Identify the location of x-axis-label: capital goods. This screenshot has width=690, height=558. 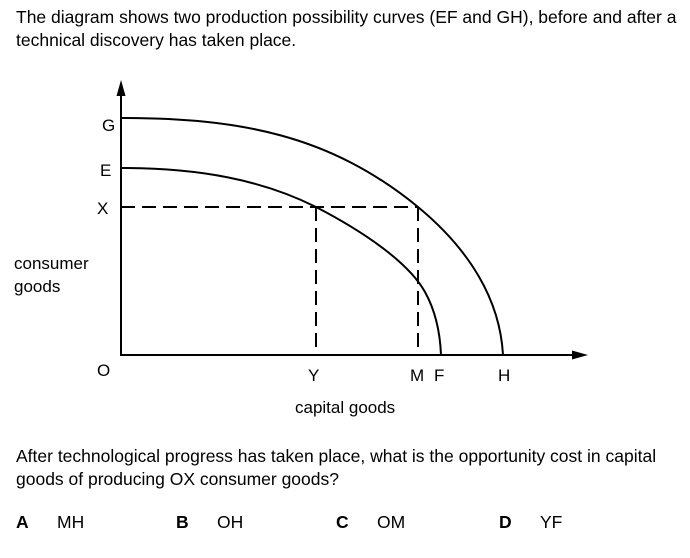
(345, 407).